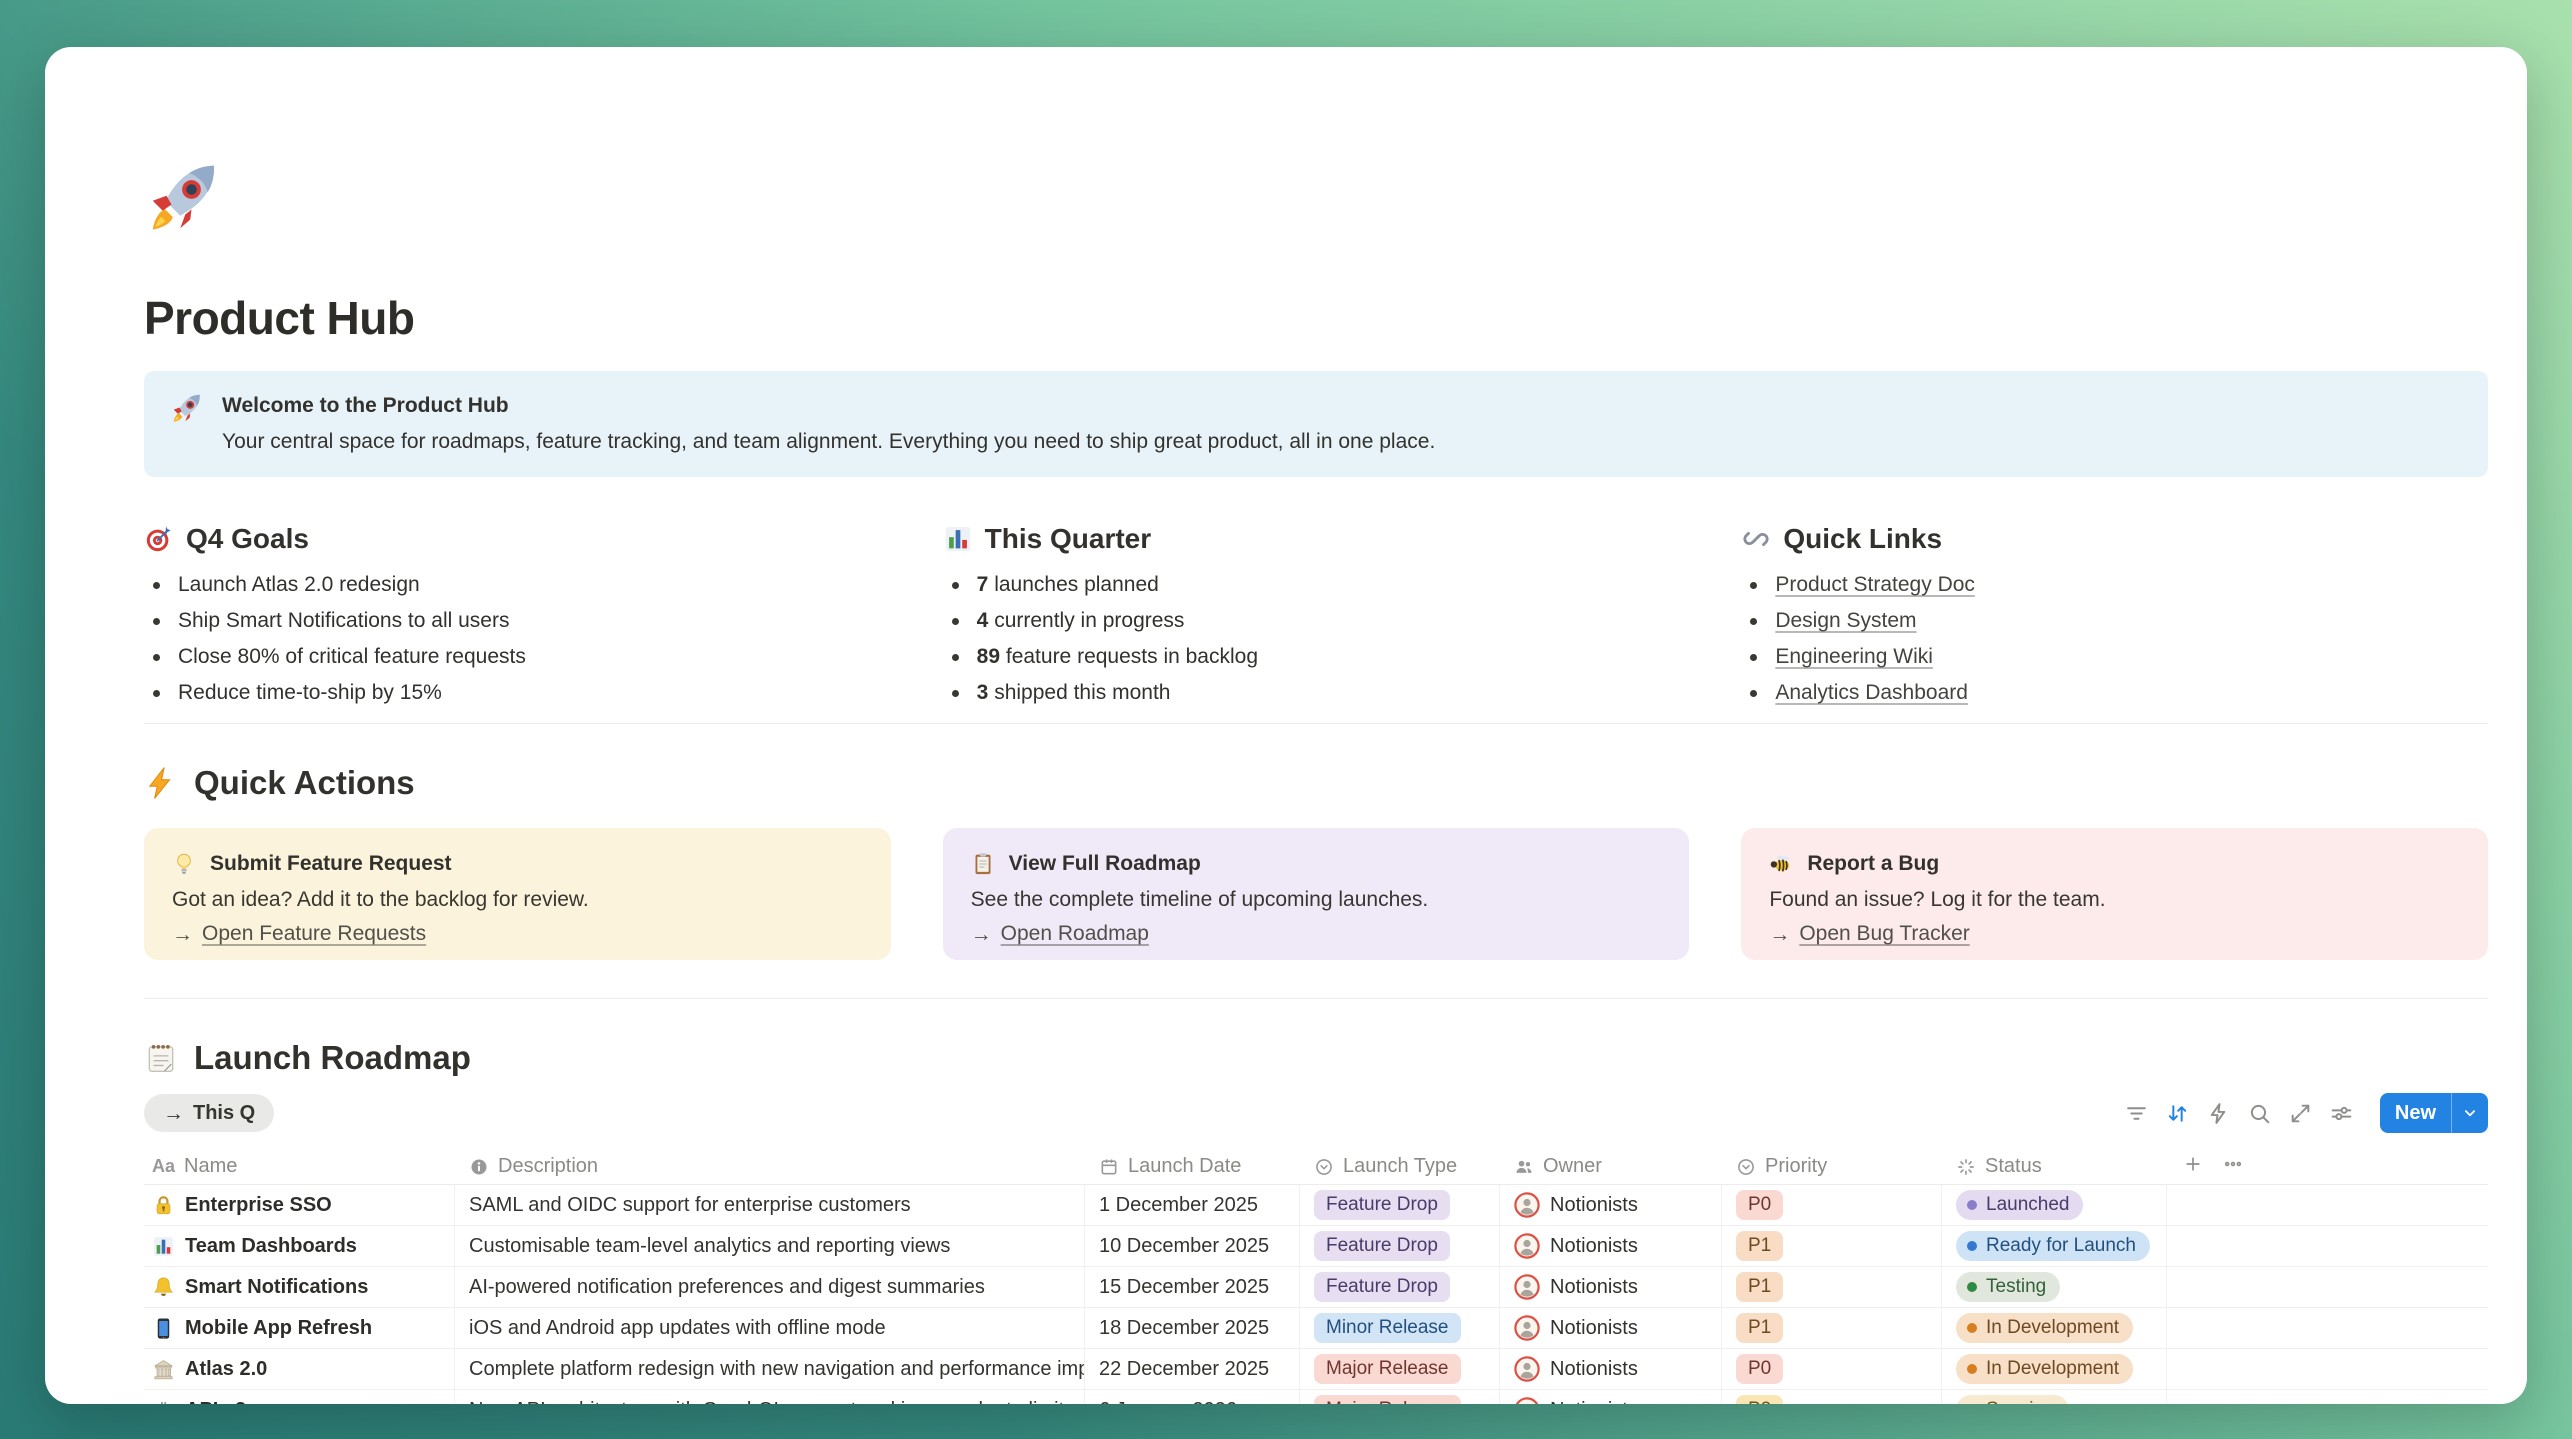 The height and width of the screenshot is (1439, 2572). Describe the element at coordinates (1316, 1113) in the screenshot. I see `roadmap-toolbar: → This Q New` at that location.